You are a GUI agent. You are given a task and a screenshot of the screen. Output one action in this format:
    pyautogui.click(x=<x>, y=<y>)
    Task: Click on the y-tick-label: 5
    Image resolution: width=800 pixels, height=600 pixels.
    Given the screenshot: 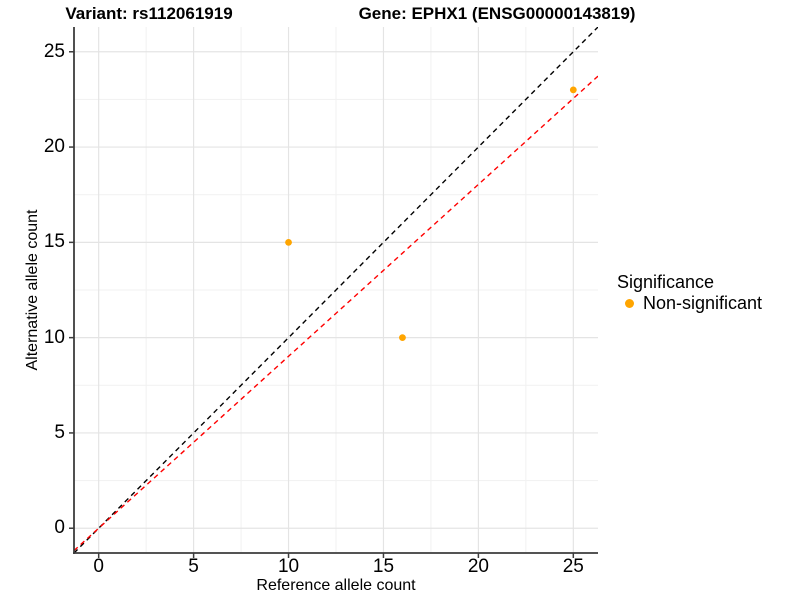 What is the action you would take?
    pyautogui.click(x=59, y=432)
    